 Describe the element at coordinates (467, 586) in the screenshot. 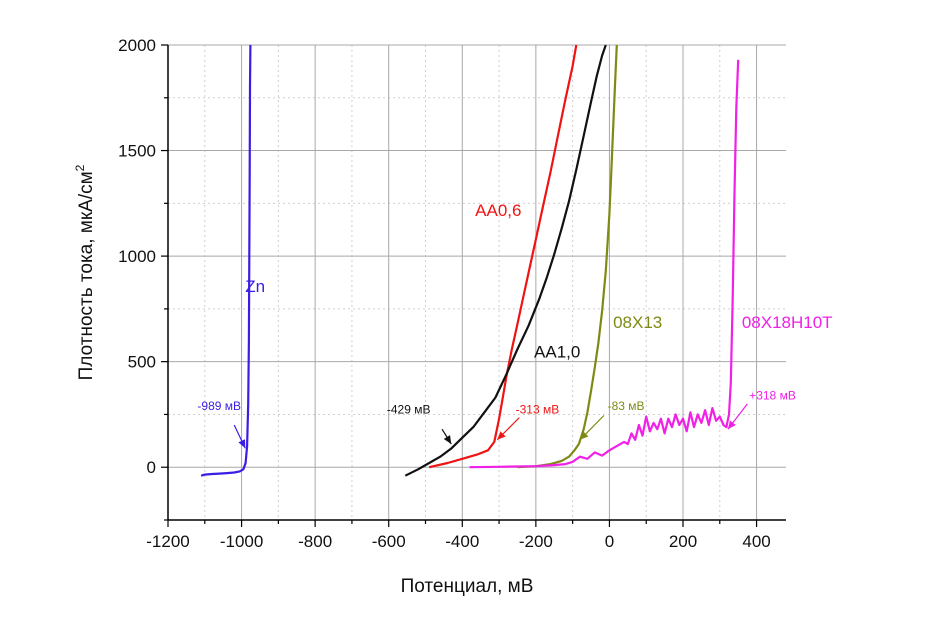

I see `x-axis-title: Потенциал, мВ` at that location.